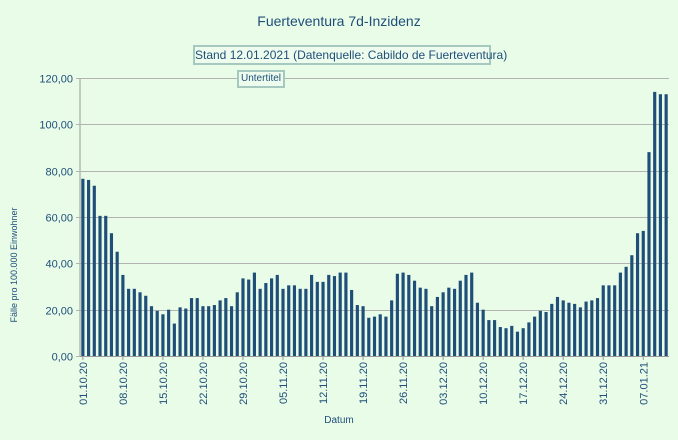  What do you see at coordinates (204, 383) in the screenshot?
I see `x-tick-label: 22.10.20` at bounding box center [204, 383].